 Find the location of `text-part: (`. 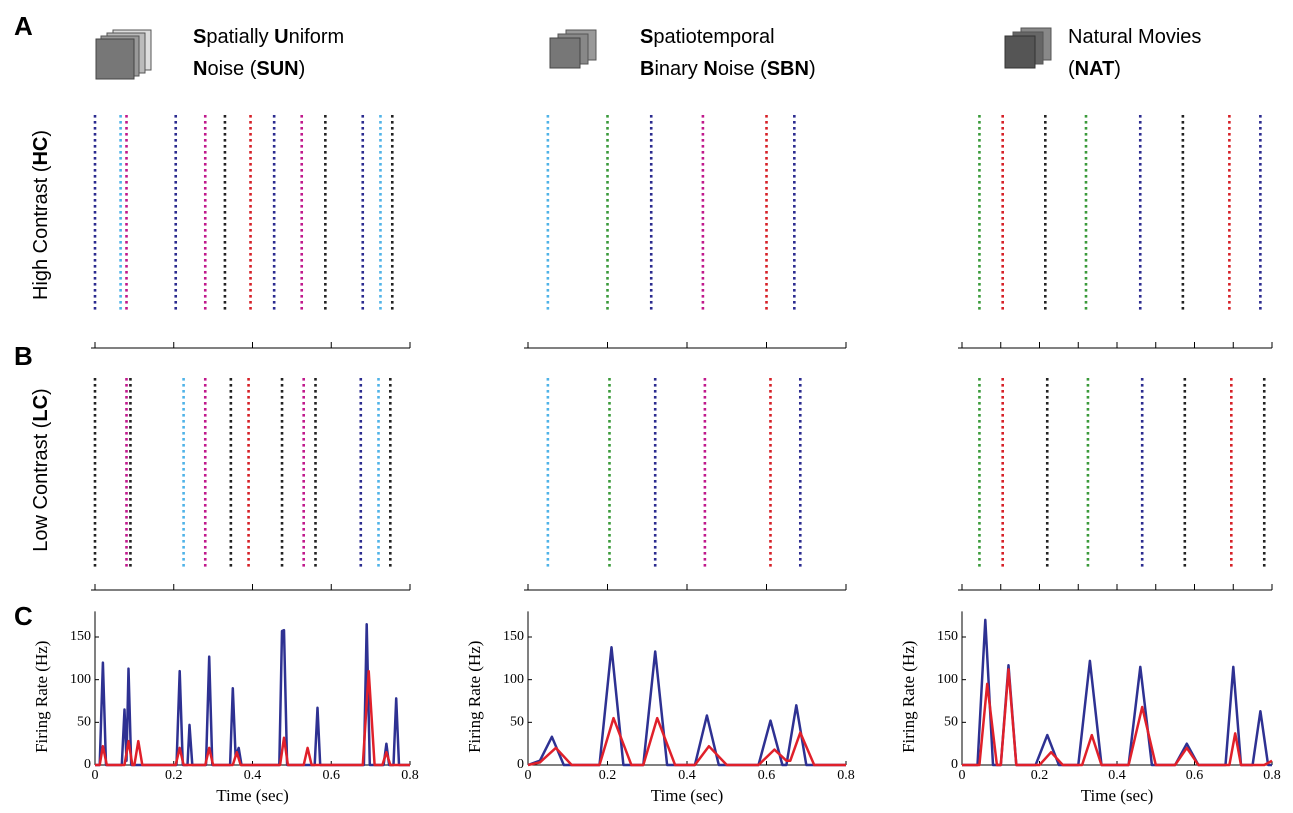

text-part: ( is located at coordinates (1071, 69).